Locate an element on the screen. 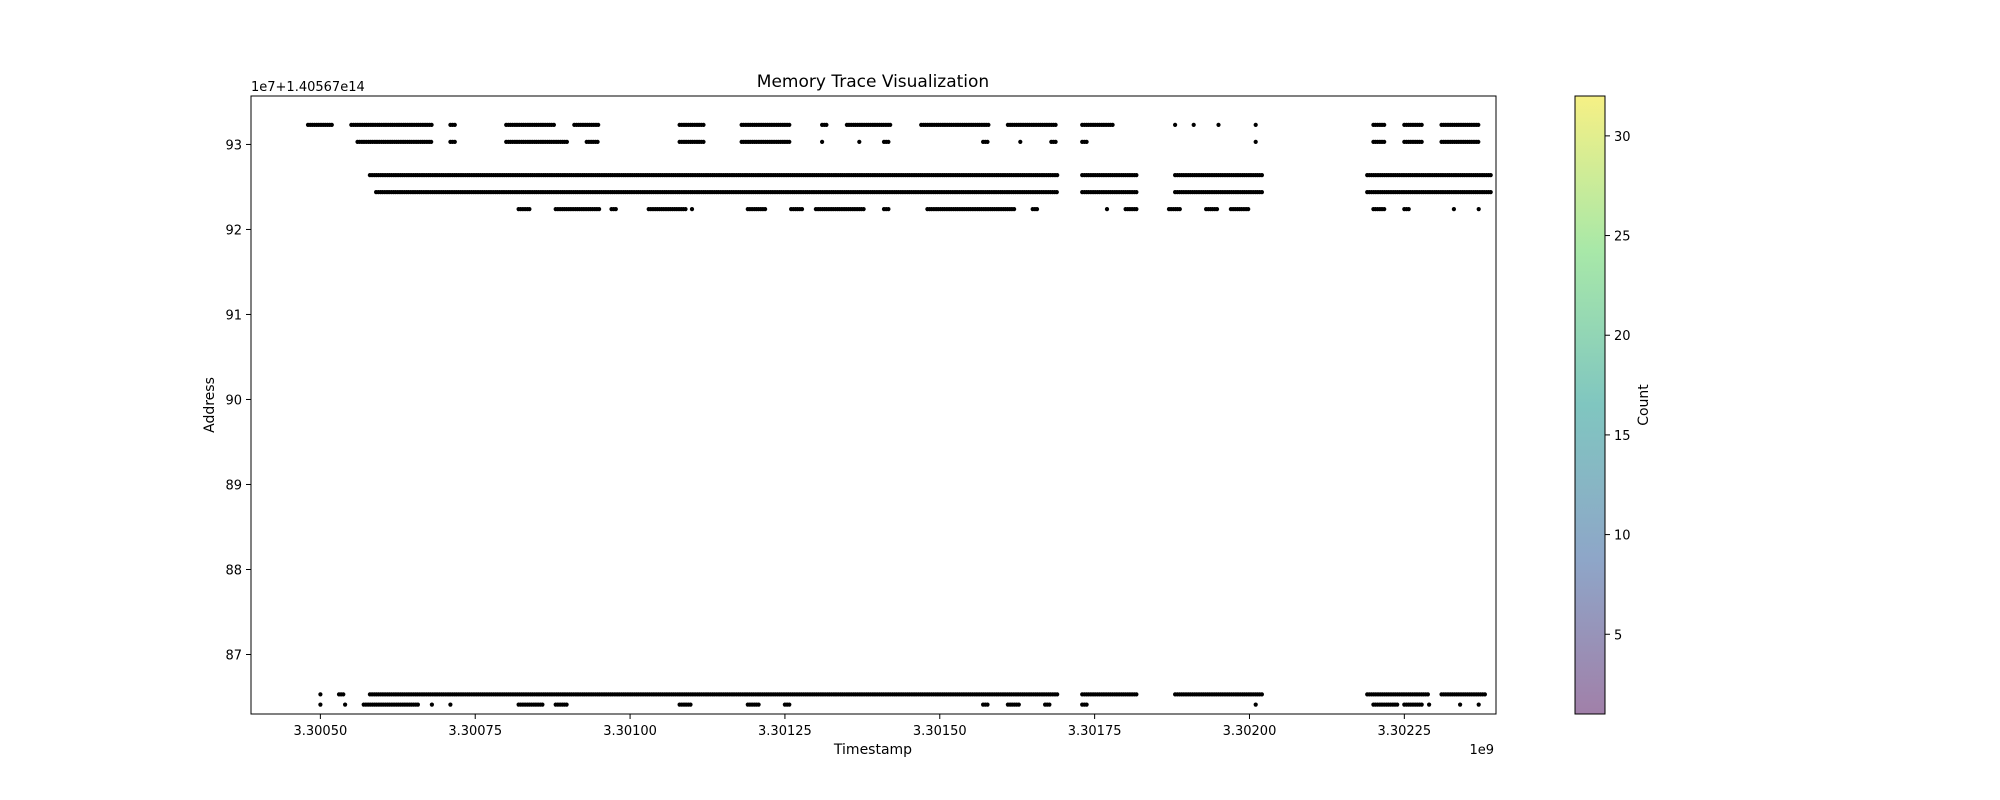  y-tick-label: 93 is located at coordinates (233, 145).